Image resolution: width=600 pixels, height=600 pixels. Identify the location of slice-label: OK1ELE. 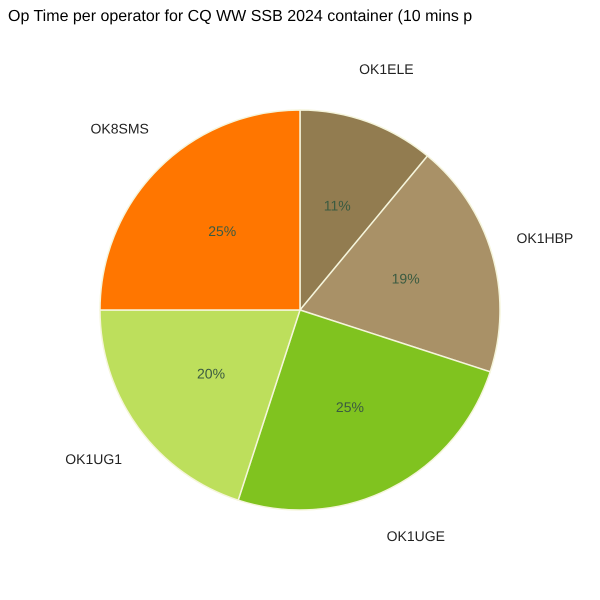
(386, 69).